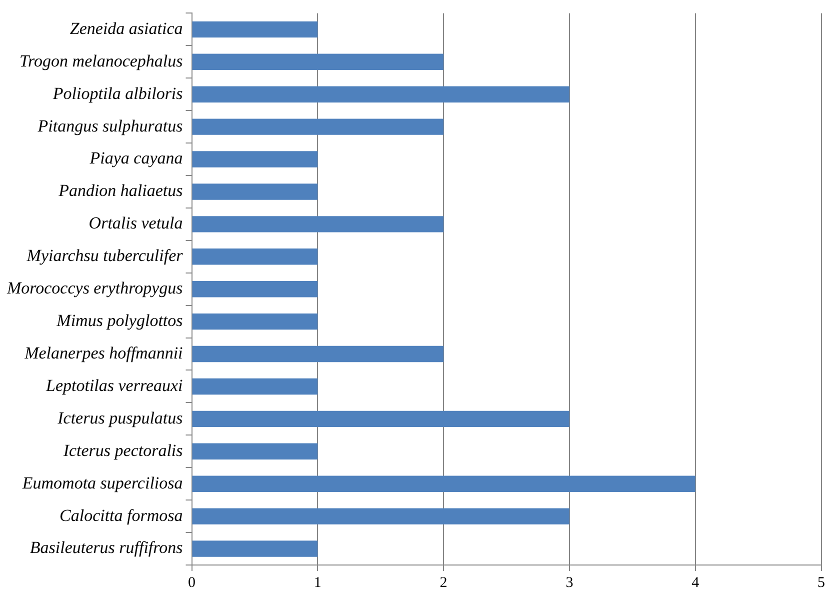  Describe the element at coordinates (95, 288) in the screenshot. I see `y-tick-label: Morococcys erythropygus` at that location.